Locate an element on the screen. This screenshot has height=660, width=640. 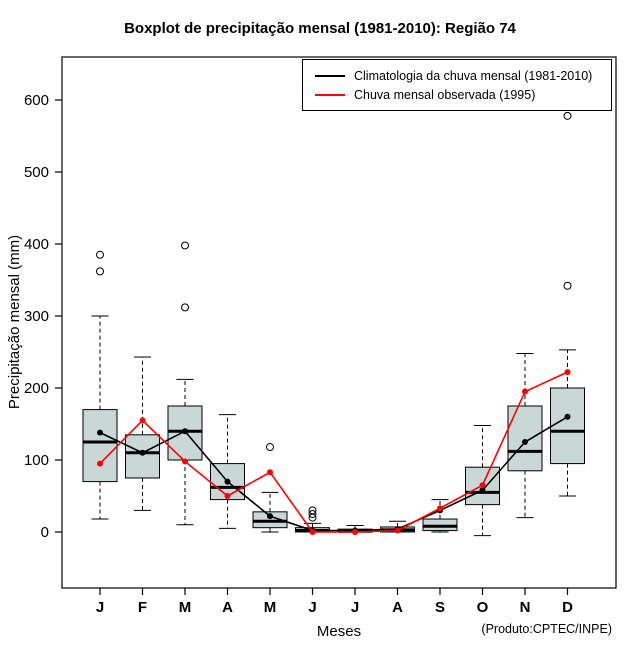
climatology-line-sample is located at coordinates (330, 75).